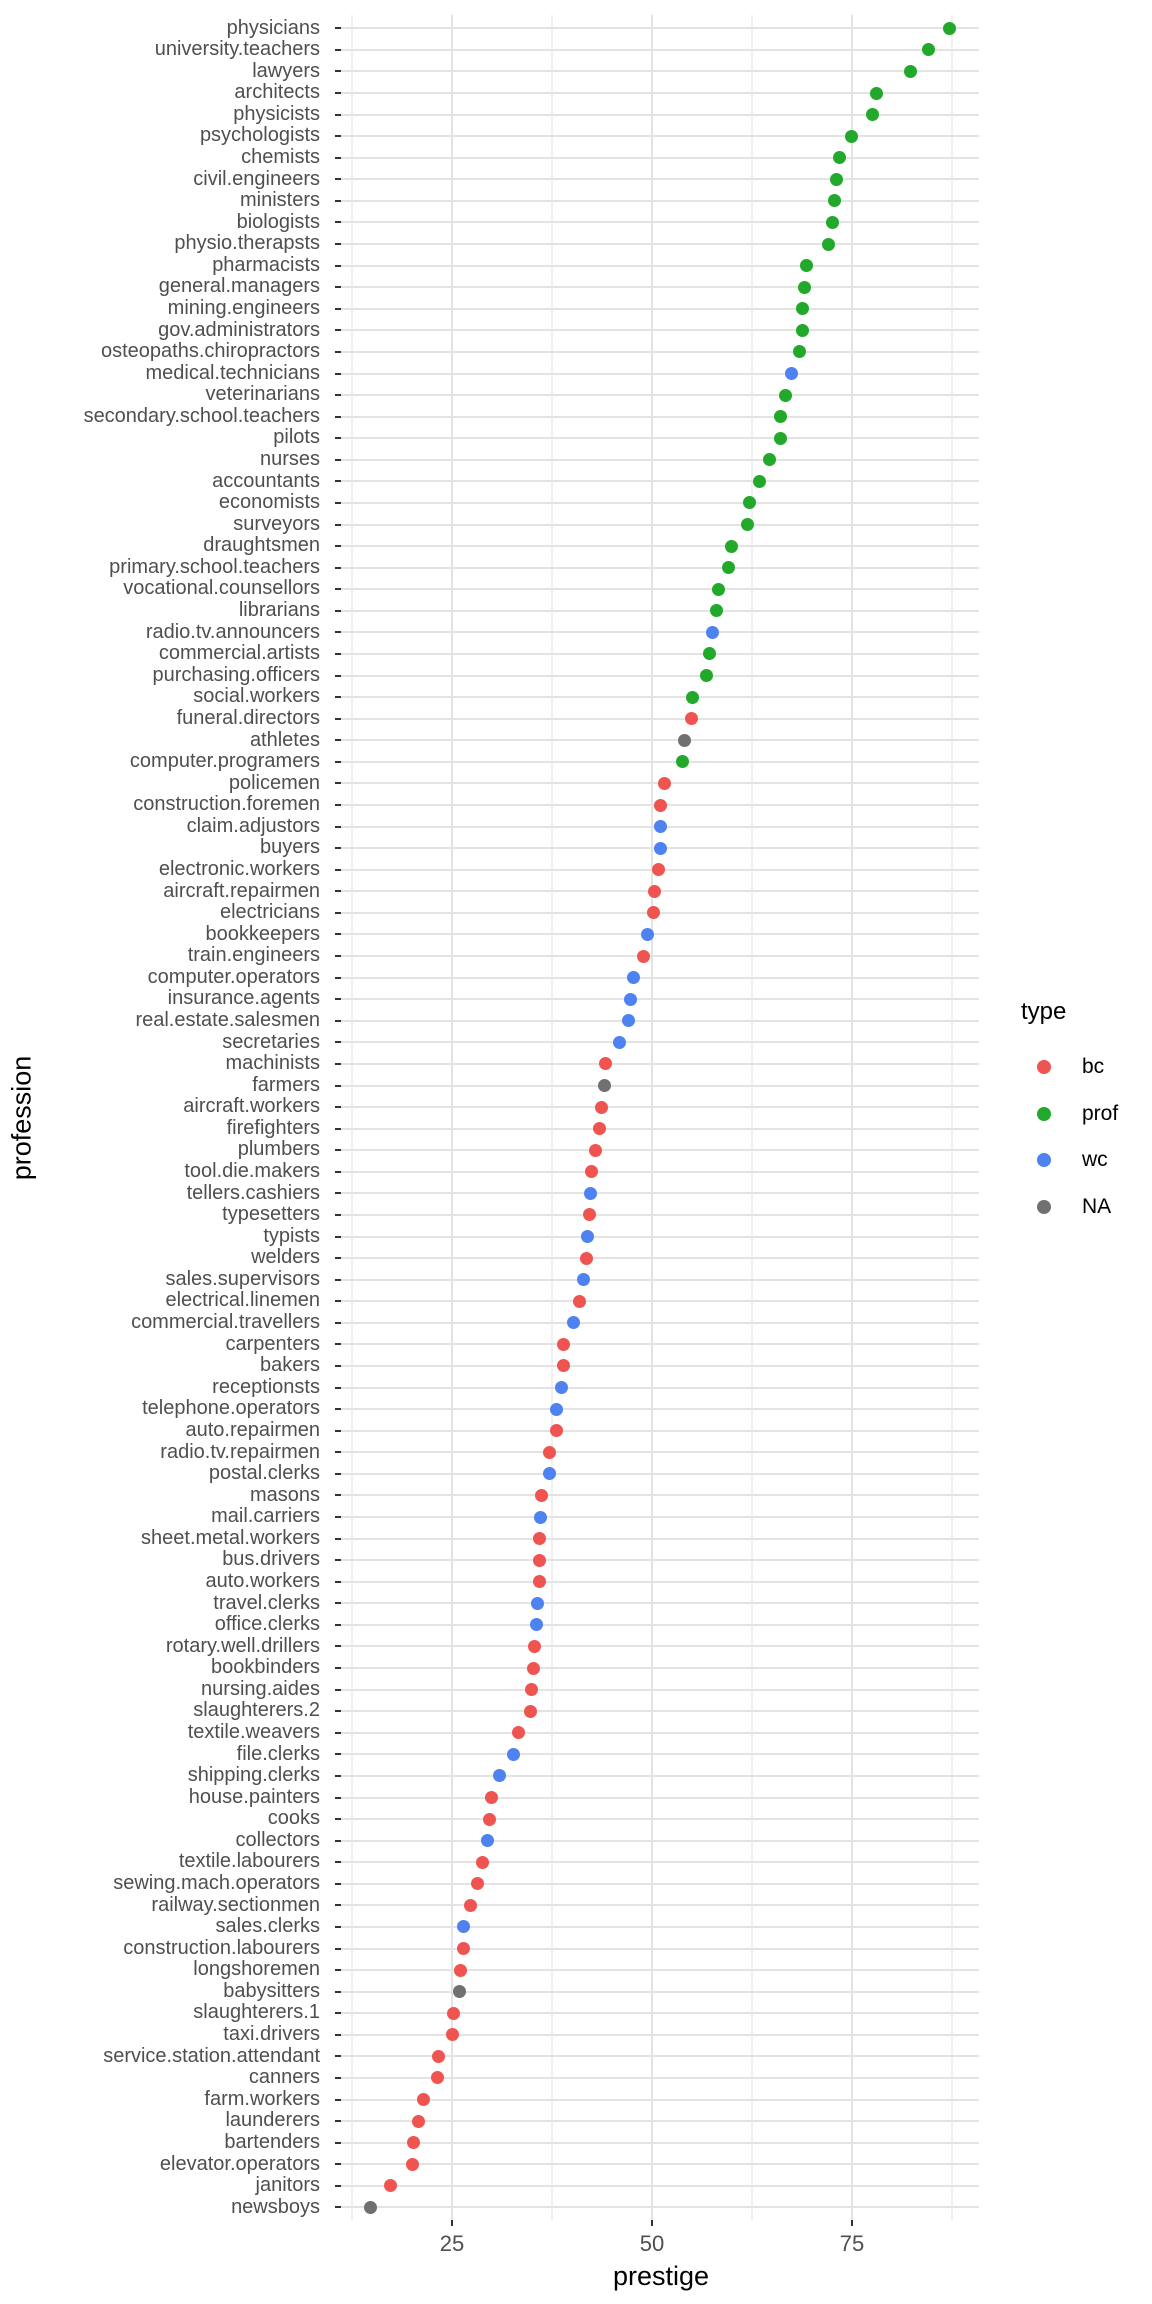 The width and height of the screenshot is (1152, 2304). I want to click on y-axis-label: general.managers, so click(239, 286).